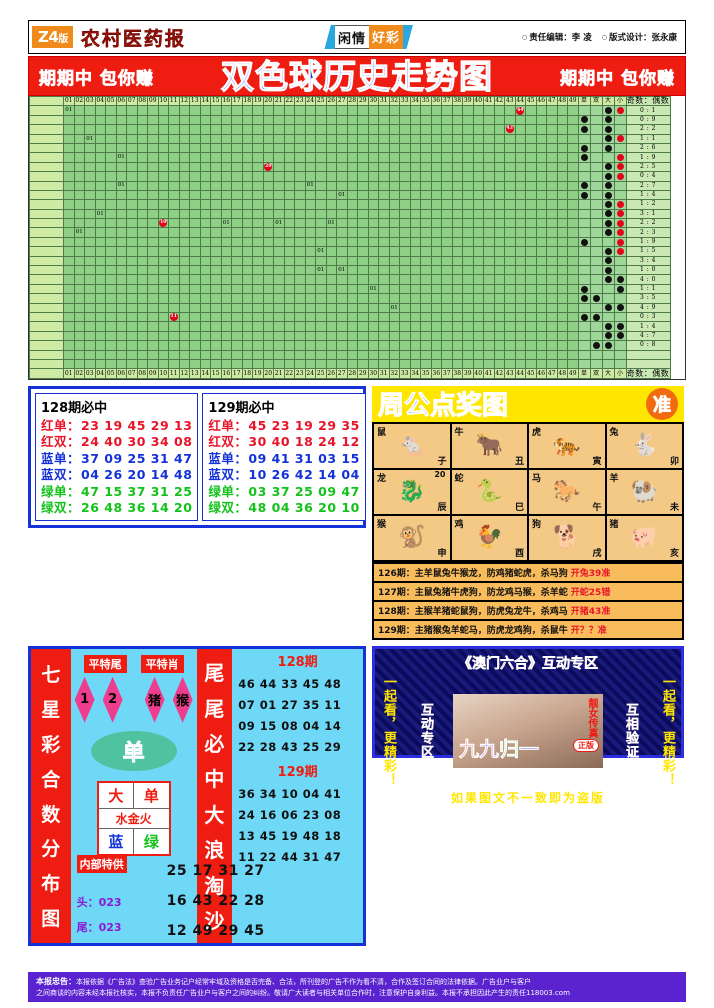 The width and height of the screenshot is (714, 1008). I want to click on zodiac-header: 周公点奖图 准, so click(528, 403).